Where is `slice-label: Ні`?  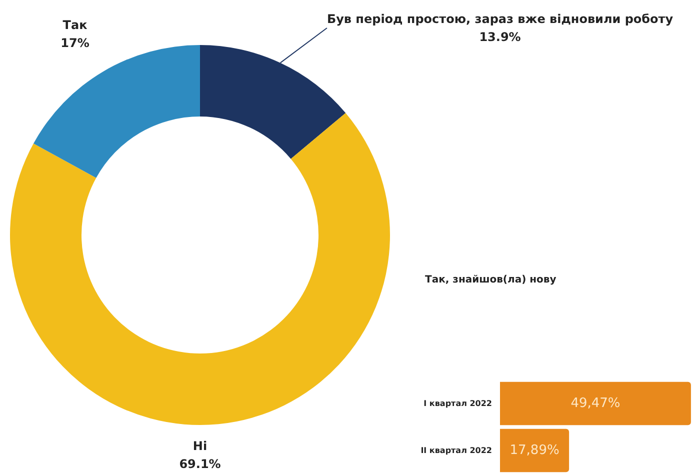 slice-label: Ні is located at coordinates (200, 446).